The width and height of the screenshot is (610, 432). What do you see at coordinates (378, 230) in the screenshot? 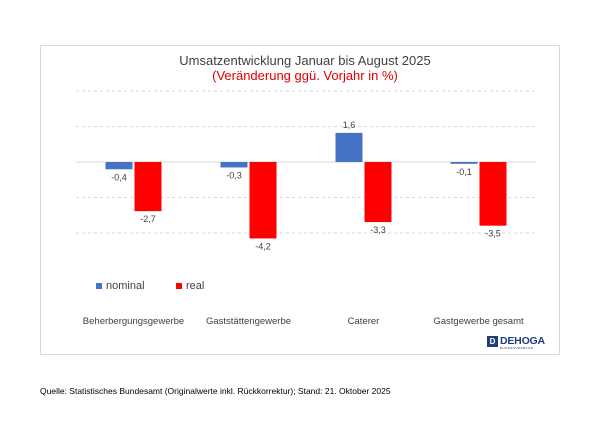
I see `data-label: -3,3` at bounding box center [378, 230].